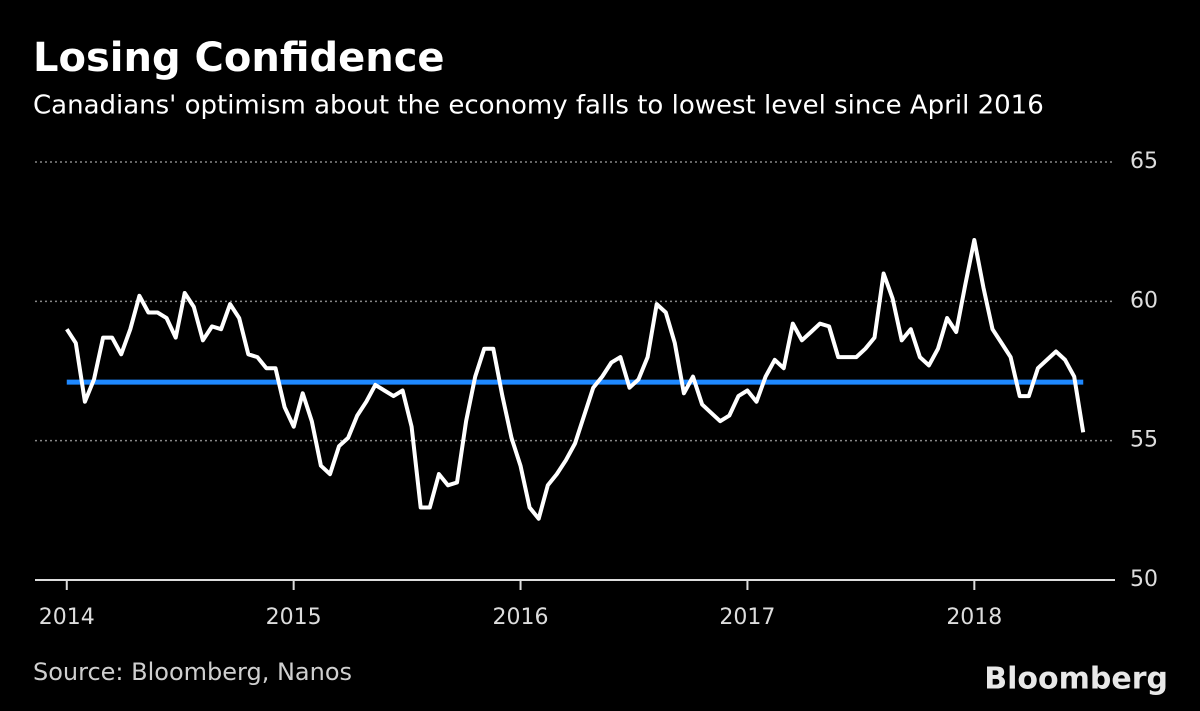 The width and height of the screenshot is (1200, 711). I want to click on y-tick-label: 65, so click(1144, 161).